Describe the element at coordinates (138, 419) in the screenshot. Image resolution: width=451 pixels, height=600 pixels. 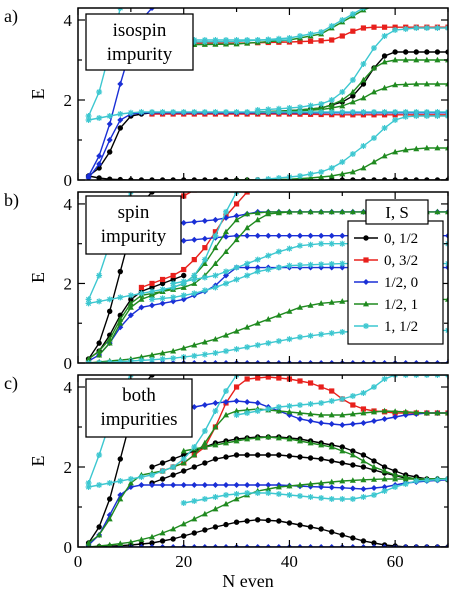
I see `annotation-text: impurities` at that location.